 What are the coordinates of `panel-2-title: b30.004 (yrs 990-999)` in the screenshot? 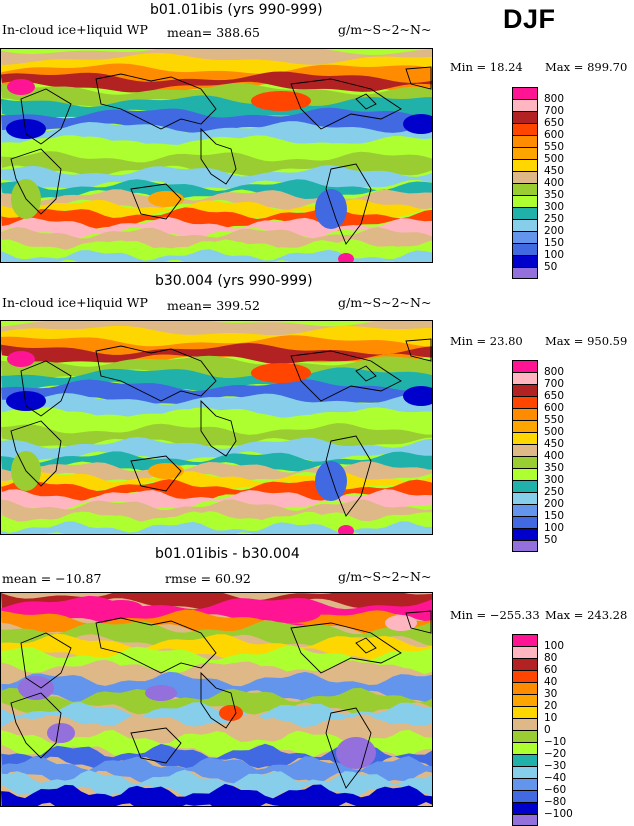 It's located at (234, 281).